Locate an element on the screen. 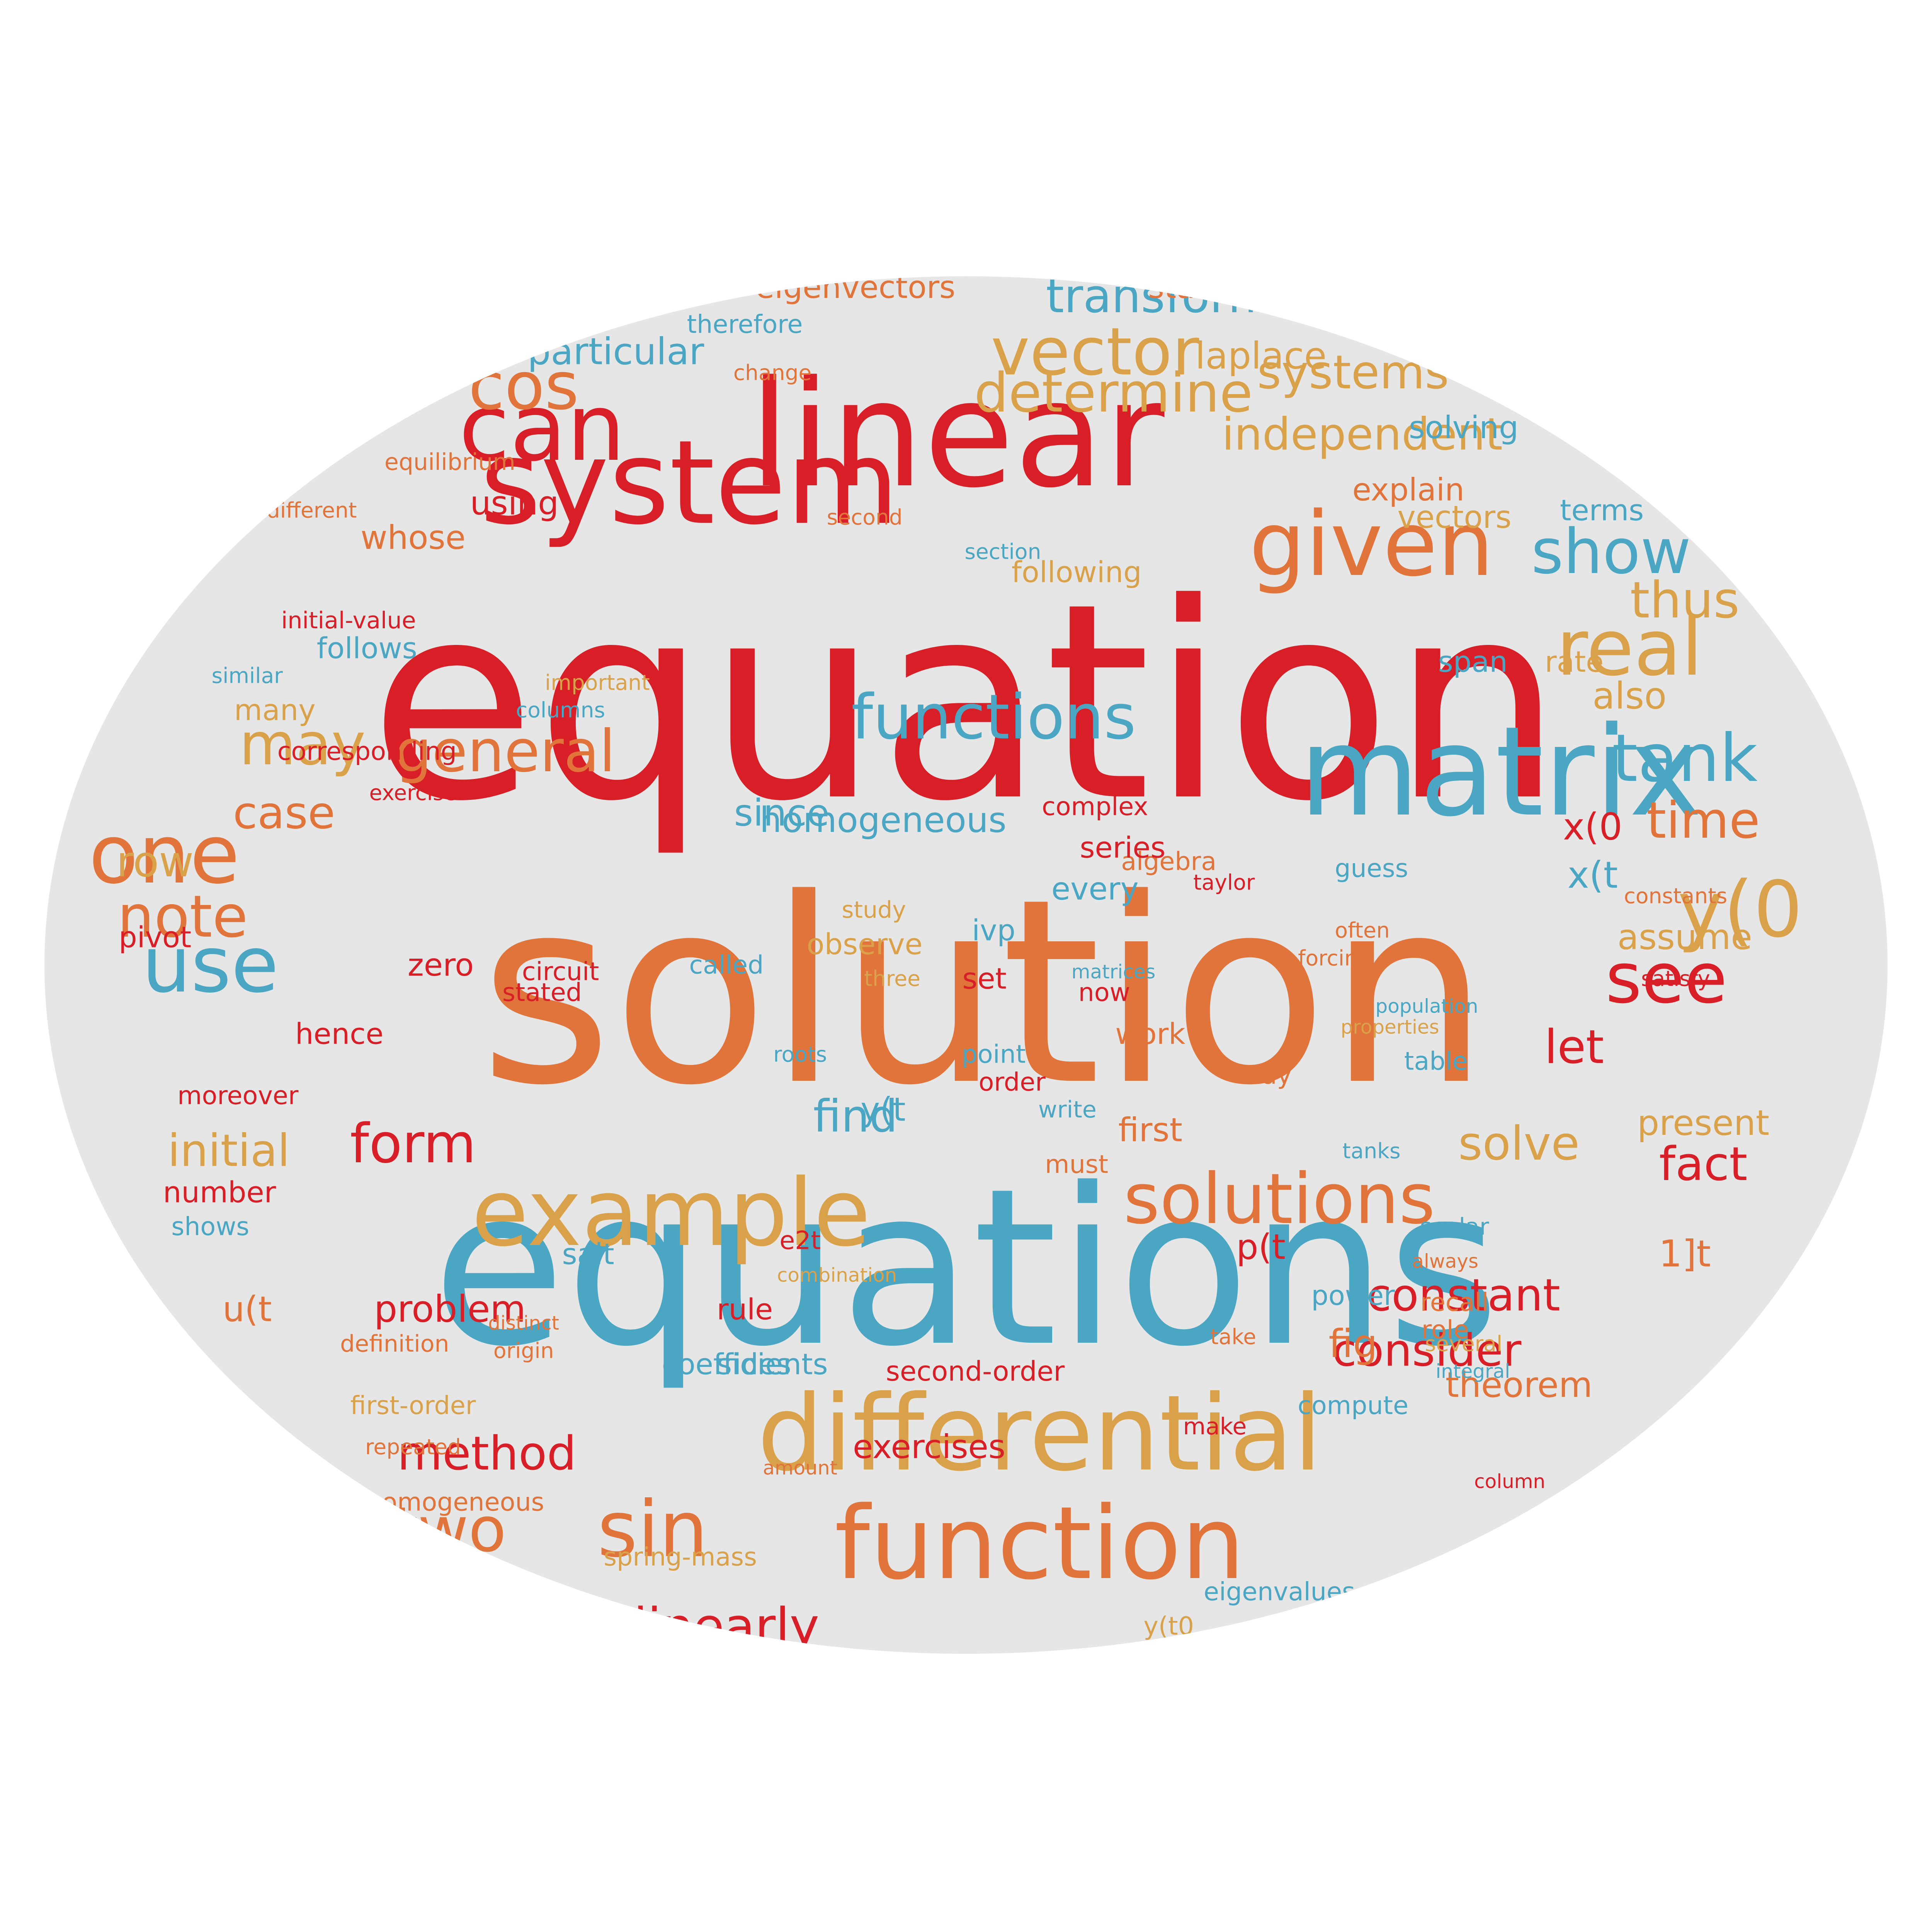 Image resolution: width=1932 pixels, height=1932 pixels. cloud-word: state is located at coordinates (1187, 291).